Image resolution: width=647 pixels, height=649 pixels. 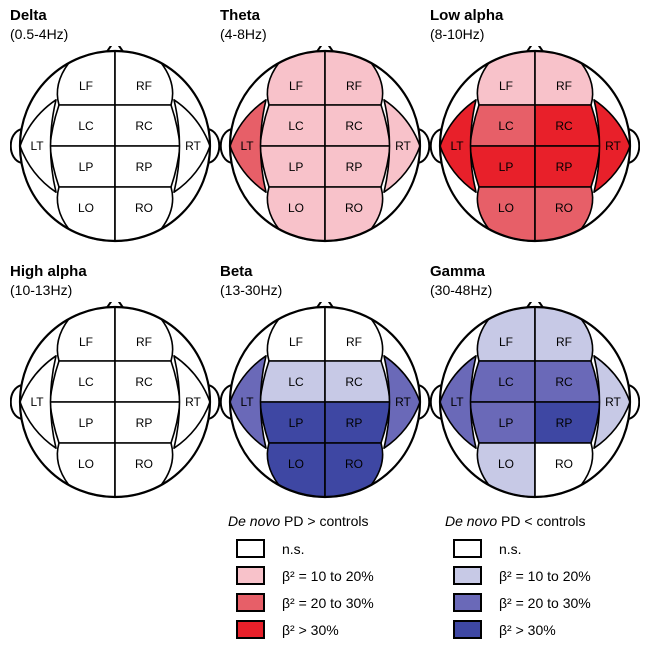 What do you see at coordinates (541, 521) in the screenshot?
I see `legend-negative-heading-rest: PD < controls` at bounding box center [541, 521].